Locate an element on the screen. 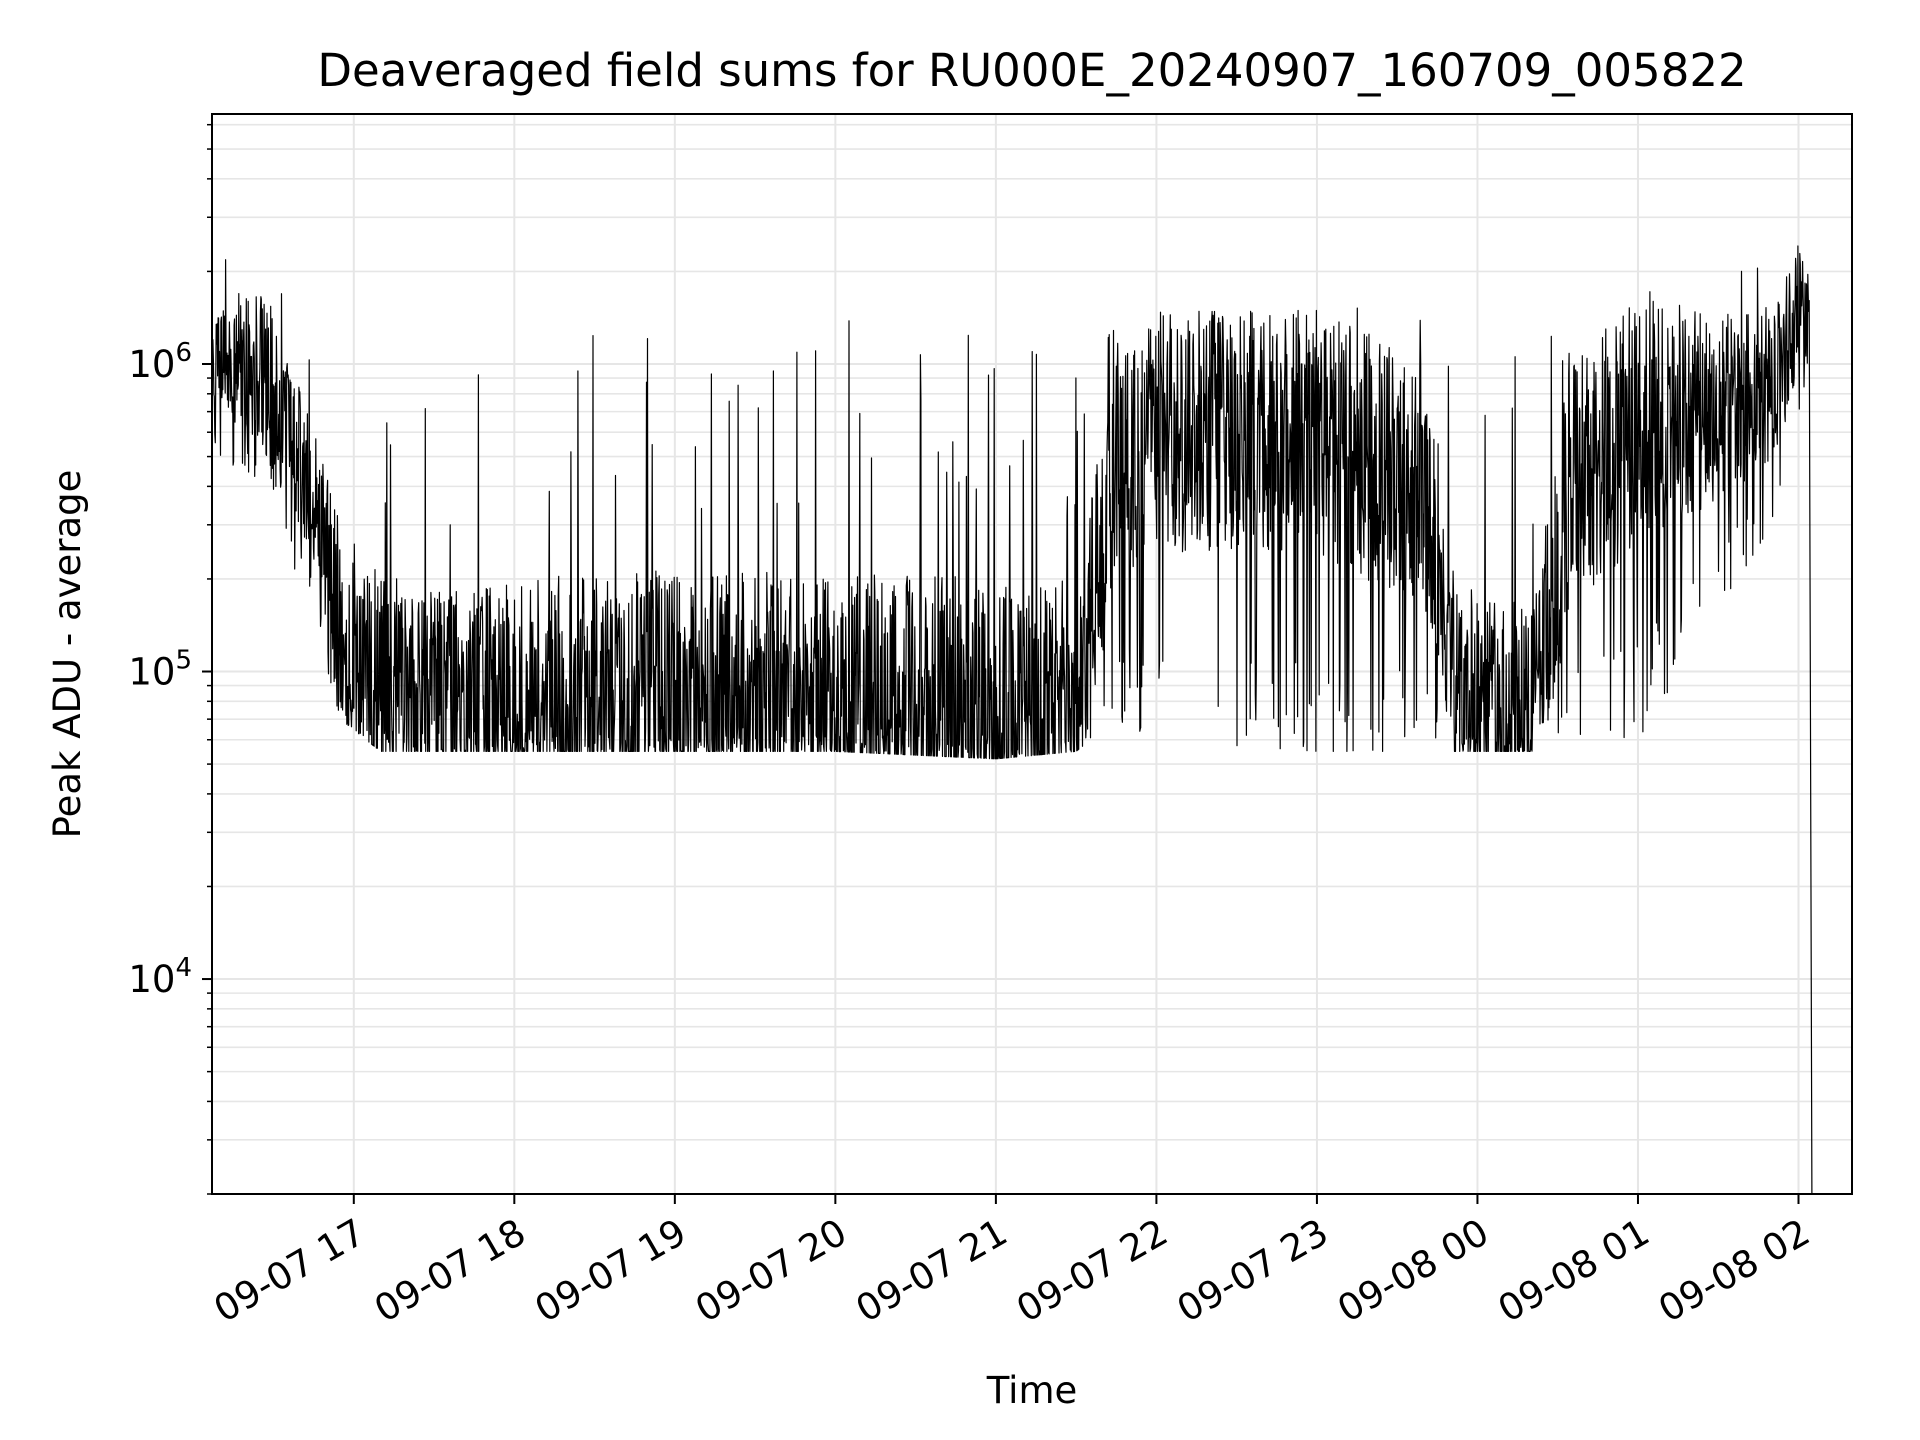  y-tick-label: 104 is located at coordinates (160, 977).